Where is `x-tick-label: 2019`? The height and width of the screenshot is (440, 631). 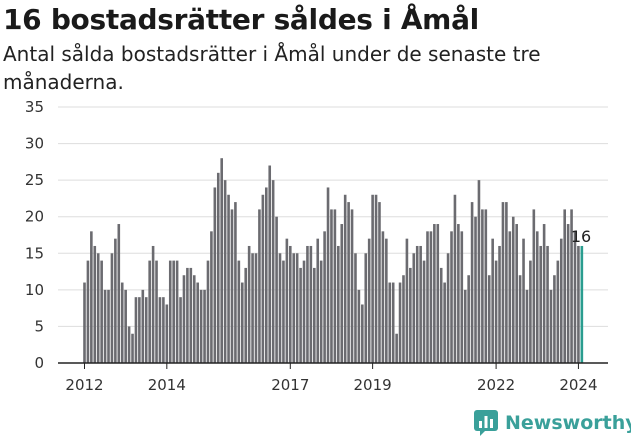 x-tick-label: 2019 is located at coordinates (373, 385).